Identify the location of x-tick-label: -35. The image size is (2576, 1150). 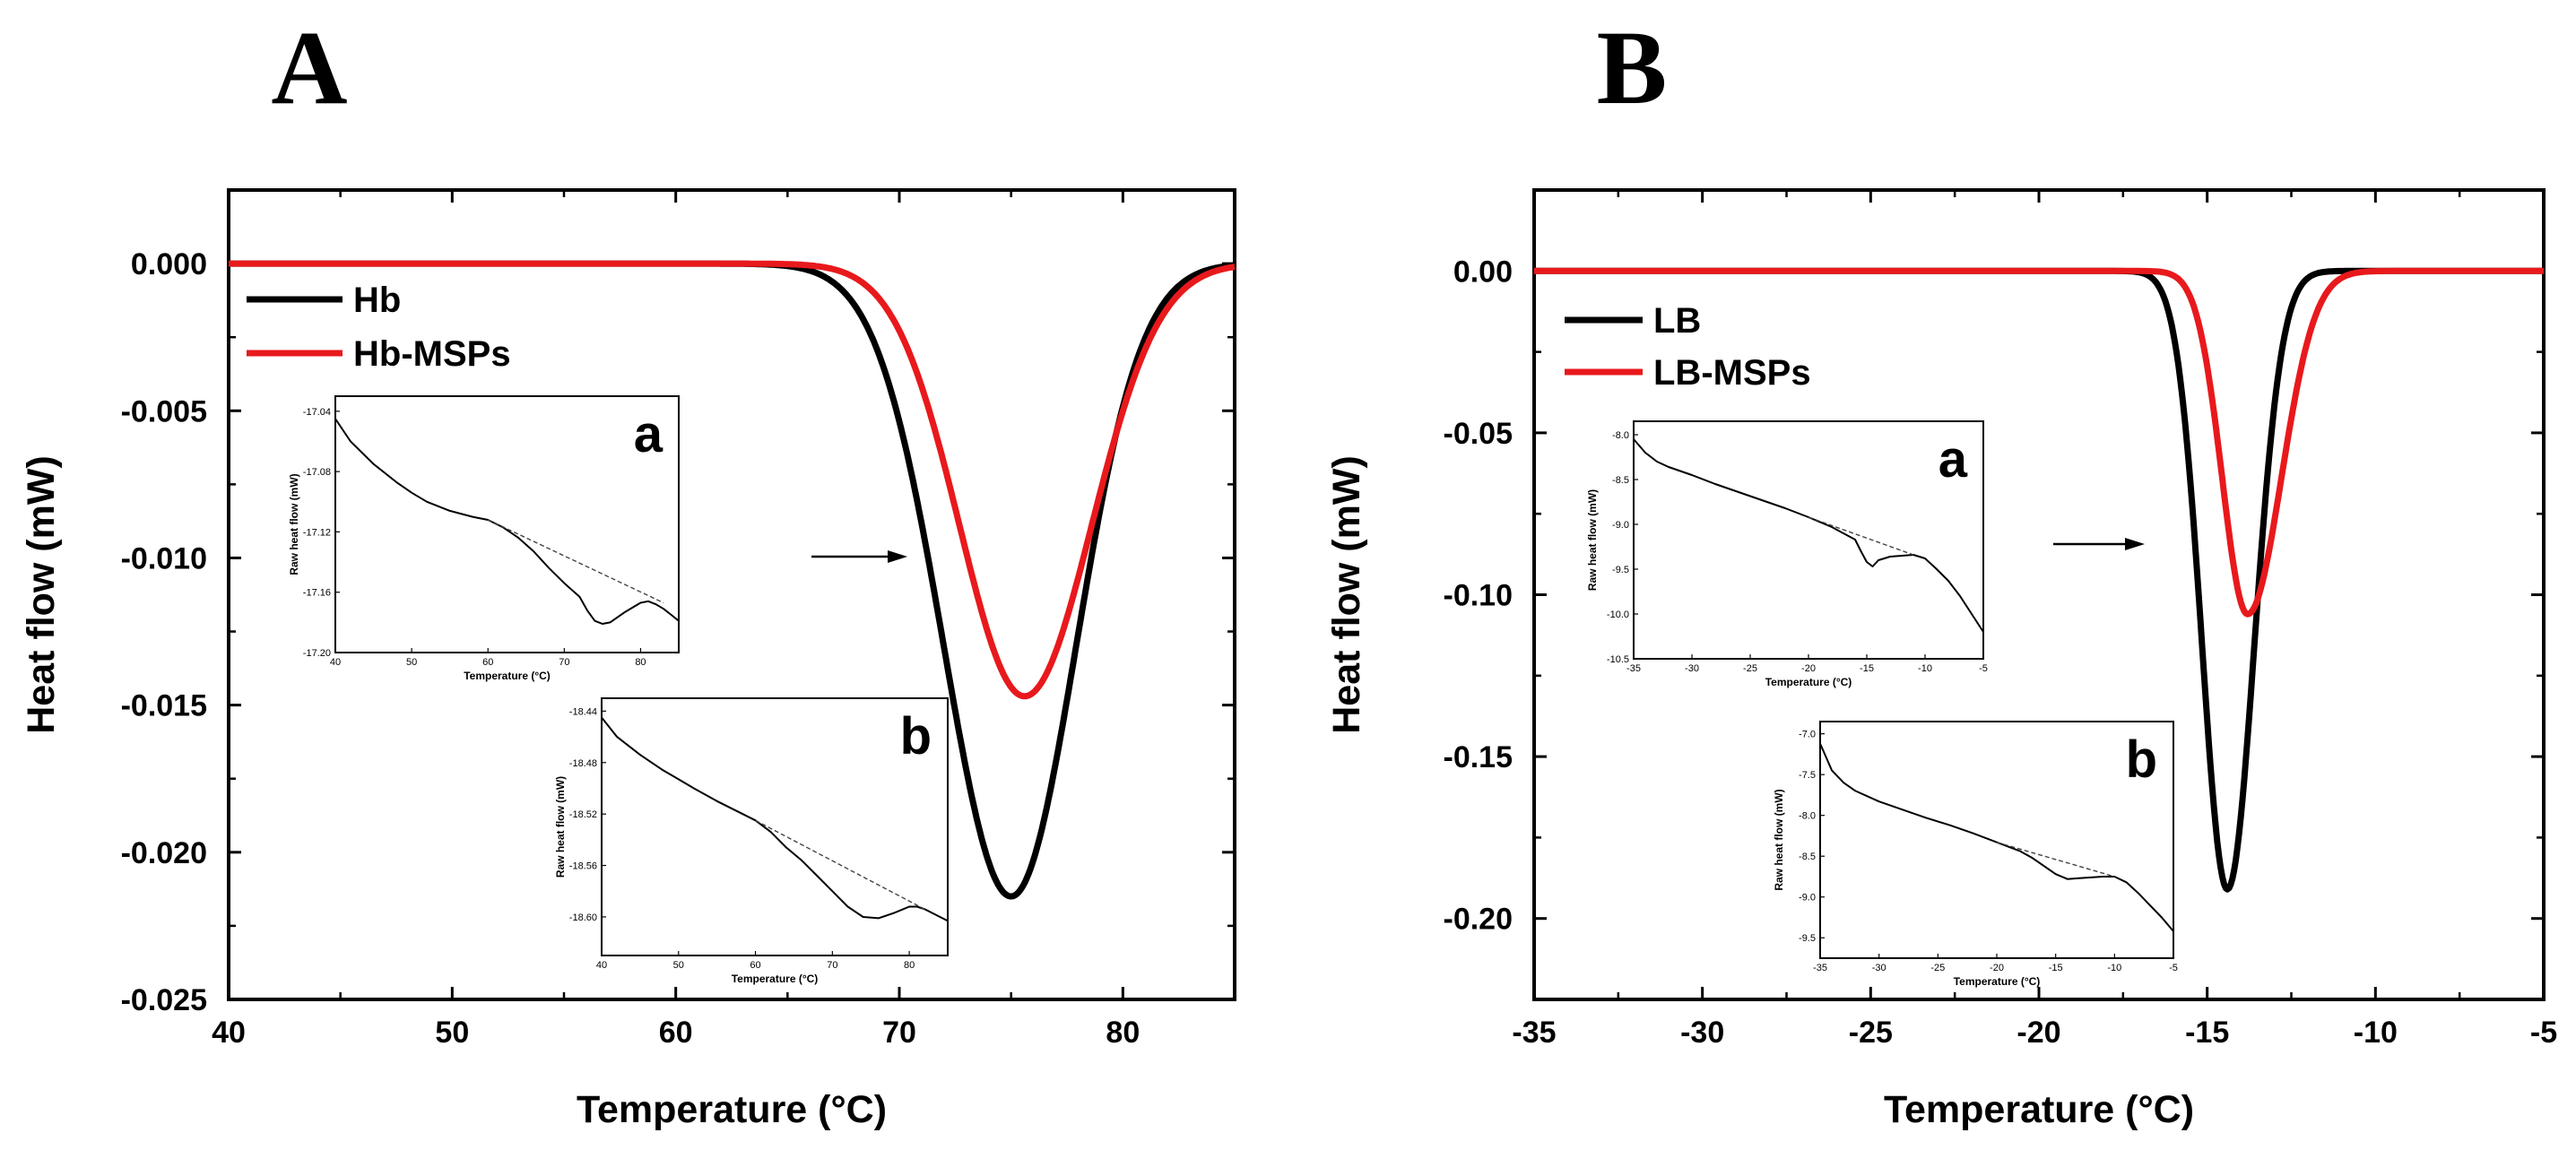
(1534, 1033).